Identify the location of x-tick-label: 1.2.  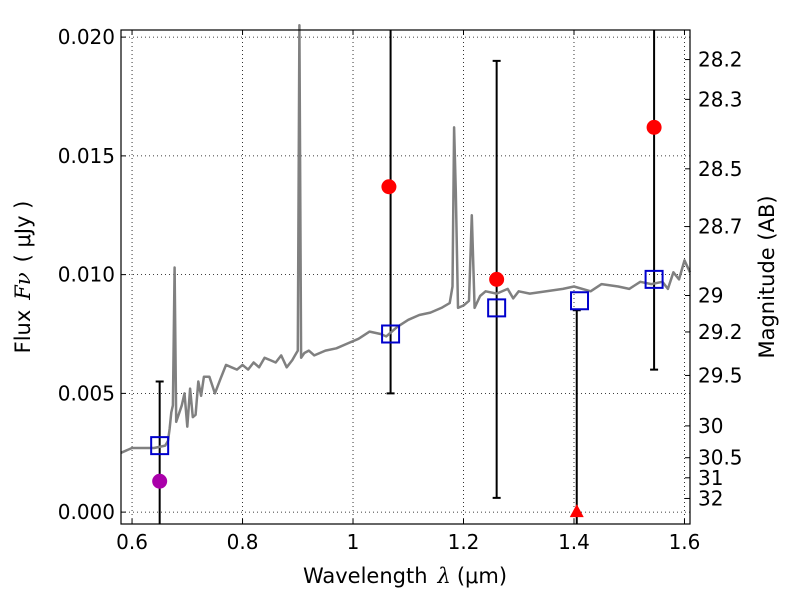
(464, 542).